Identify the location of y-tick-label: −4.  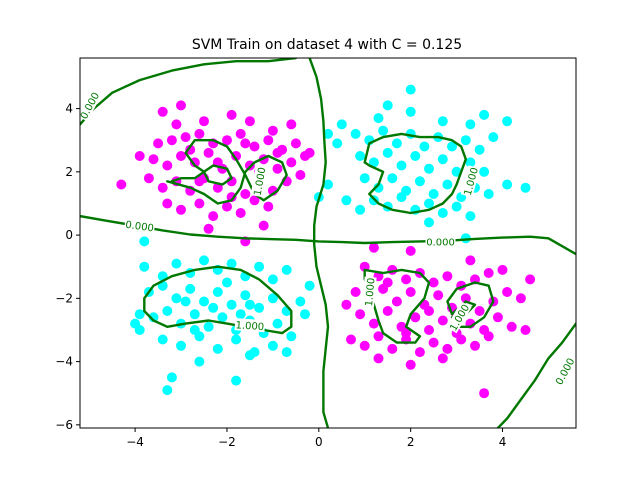
(64, 362).